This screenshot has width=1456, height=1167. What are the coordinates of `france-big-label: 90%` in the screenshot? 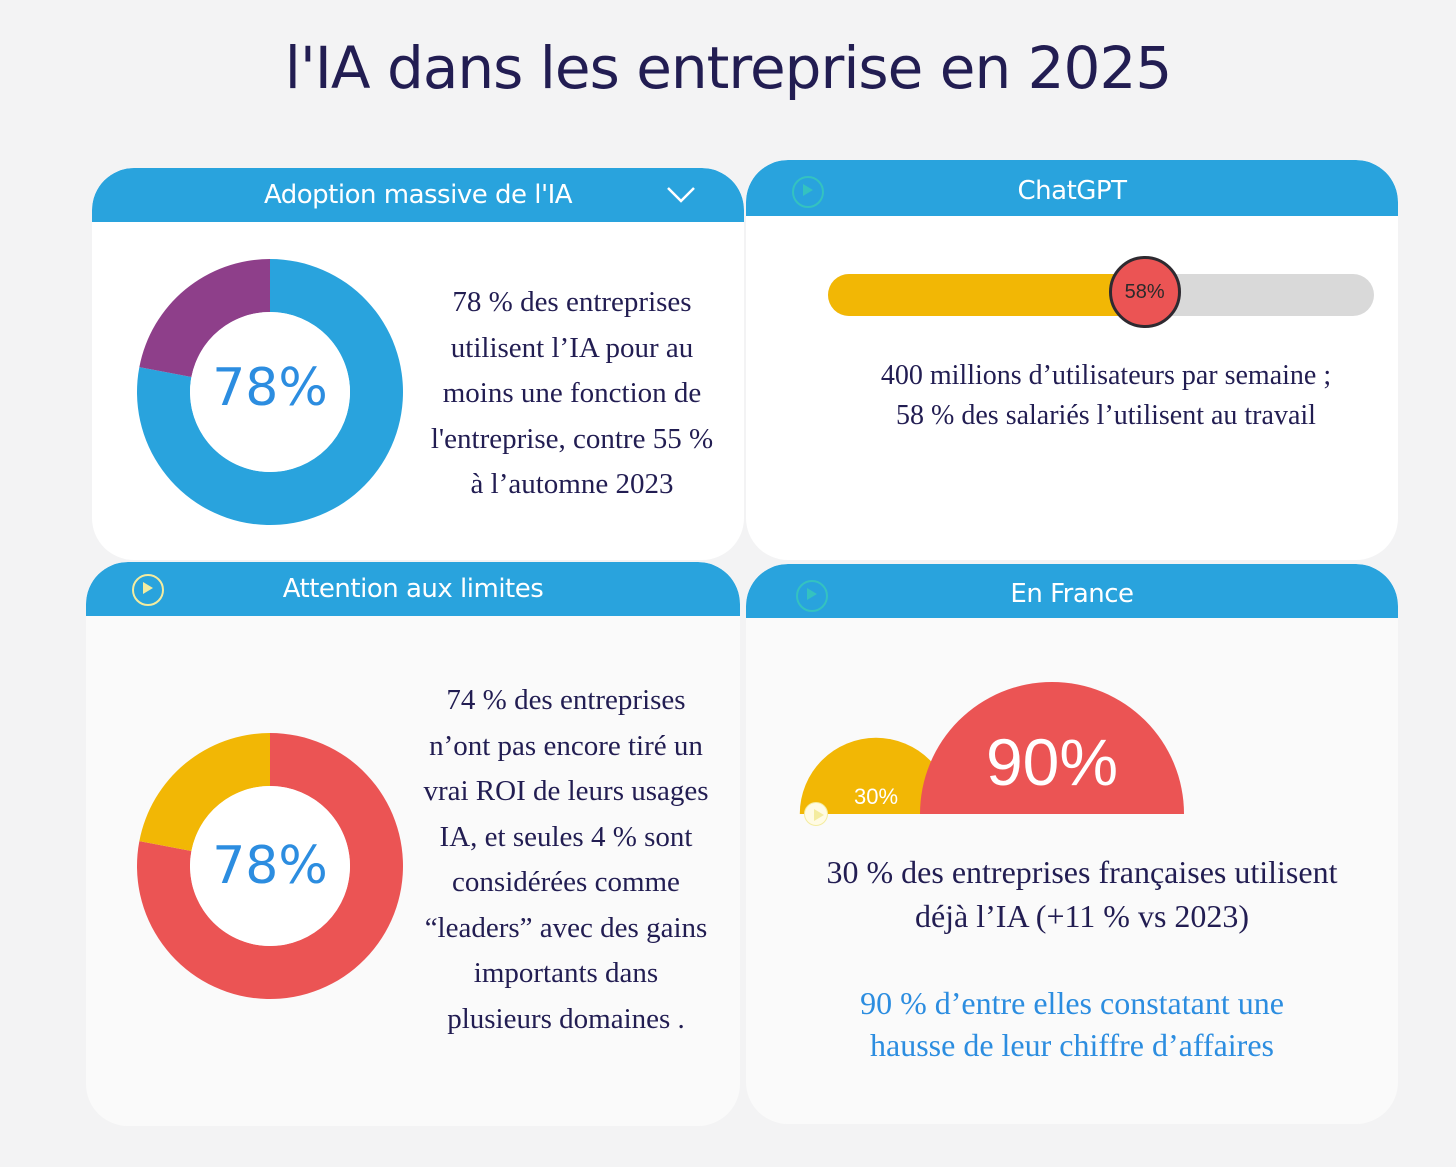 It's located at (1052, 762).